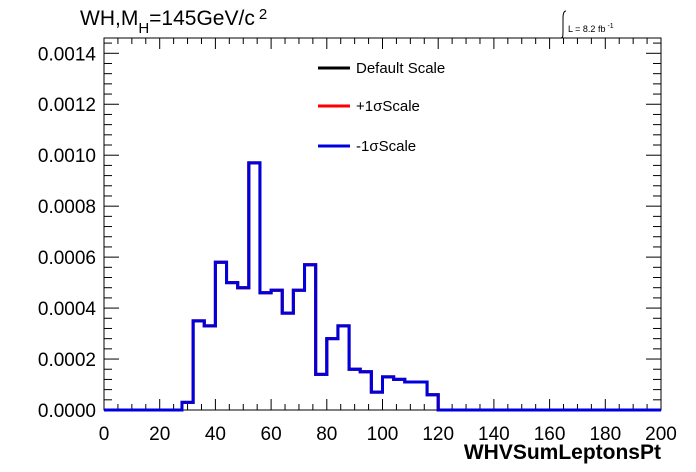 This screenshot has height=472, width=696. What do you see at coordinates (661, 434) in the screenshot?
I see `x-tick-label: 200` at bounding box center [661, 434].